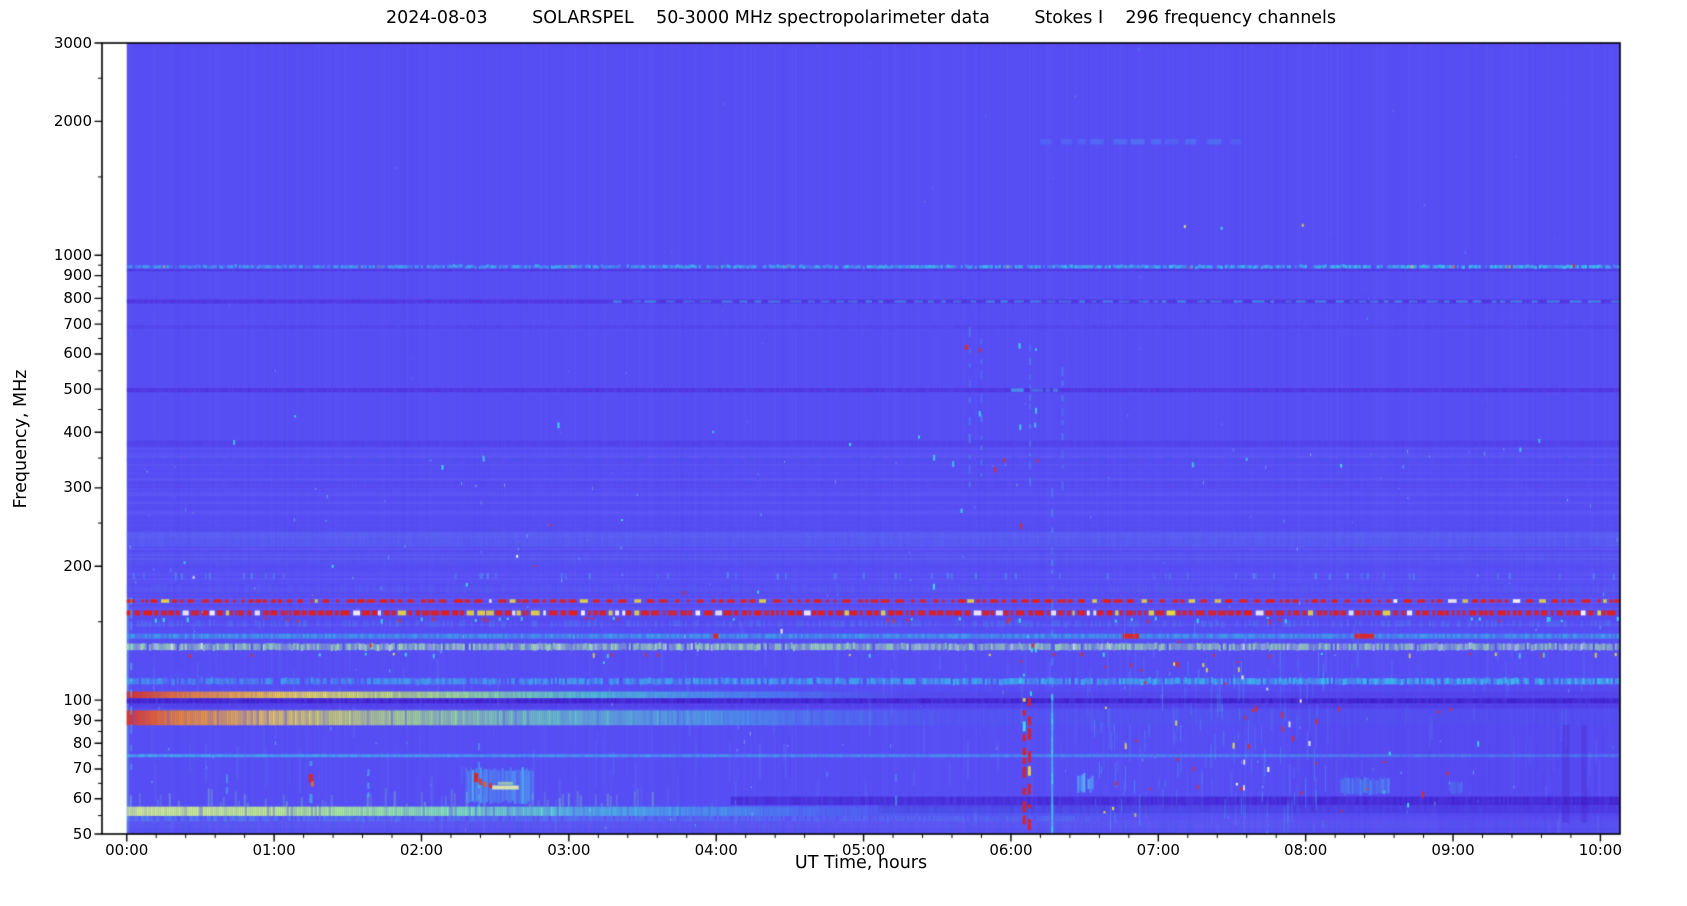 The width and height of the screenshot is (1687, 906). I want to click on y-tick-label: 300, so click(77, 487).